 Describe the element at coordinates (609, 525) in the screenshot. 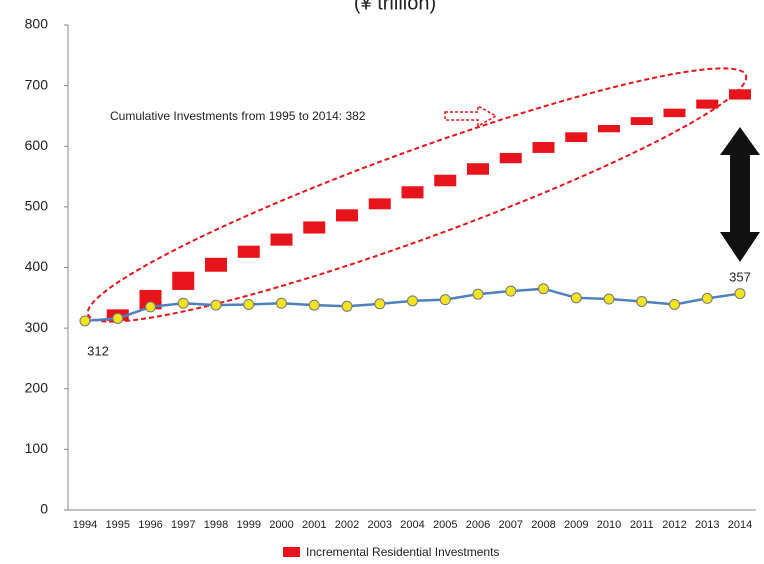

I see `x-tick-label: 2010` at that location.